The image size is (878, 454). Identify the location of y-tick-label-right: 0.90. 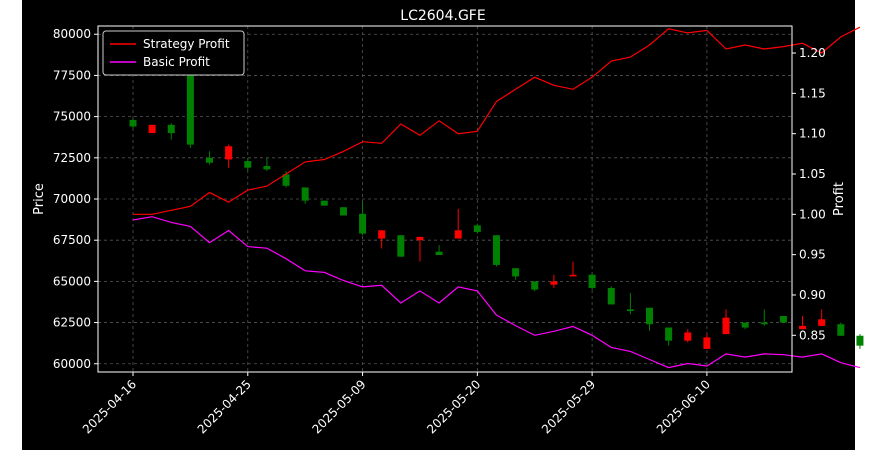
(812, 295).